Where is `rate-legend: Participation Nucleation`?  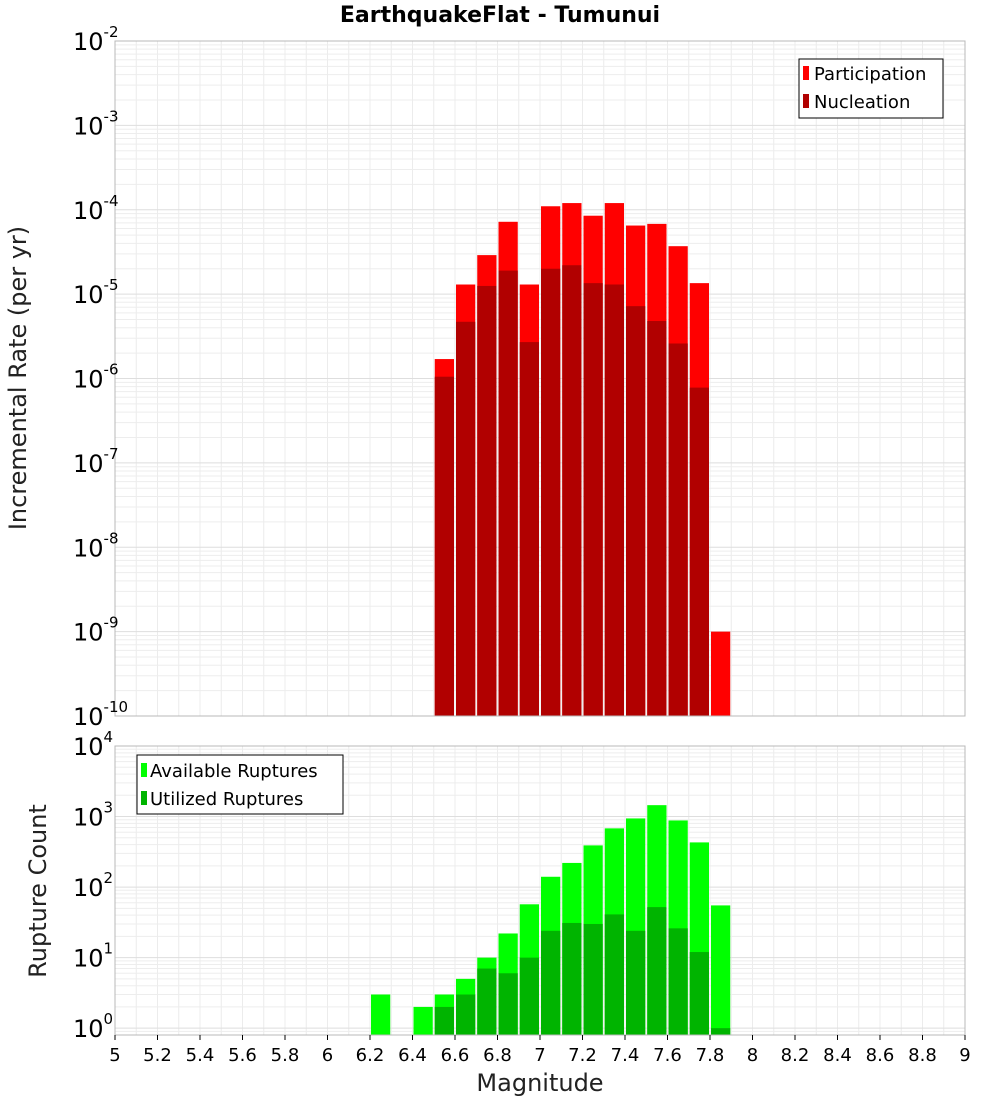 rate-legend: Participation Nucleation is located at coordinates (871, 88).